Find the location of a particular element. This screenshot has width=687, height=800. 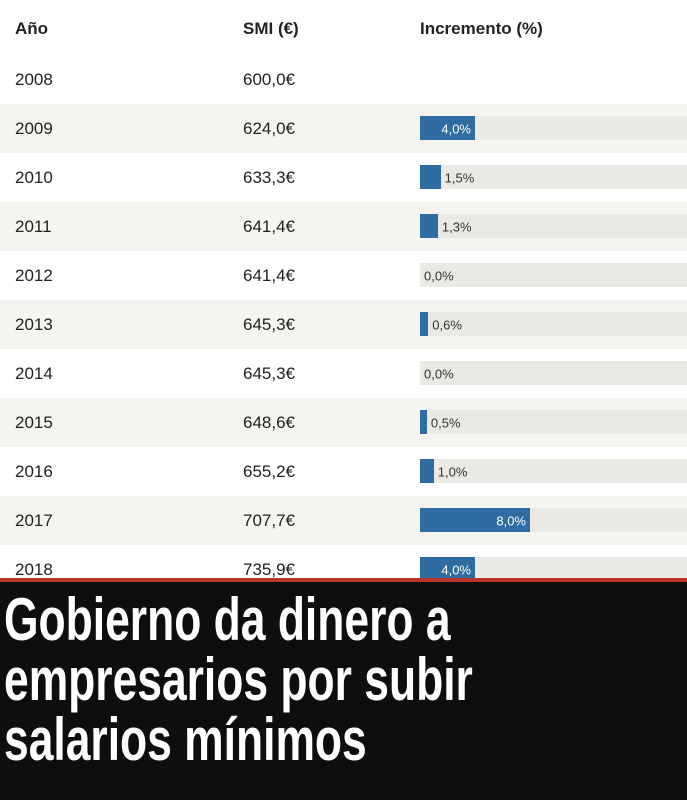

year-cell: 2018 is located at coordinates (34, 569).